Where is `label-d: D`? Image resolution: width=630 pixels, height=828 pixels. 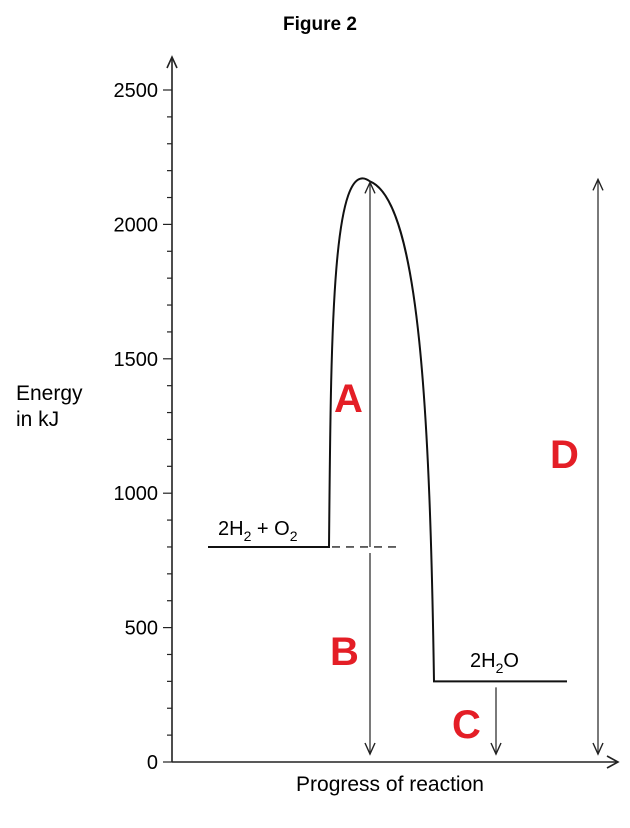 label-d: D is located at coordinates (564, 455).